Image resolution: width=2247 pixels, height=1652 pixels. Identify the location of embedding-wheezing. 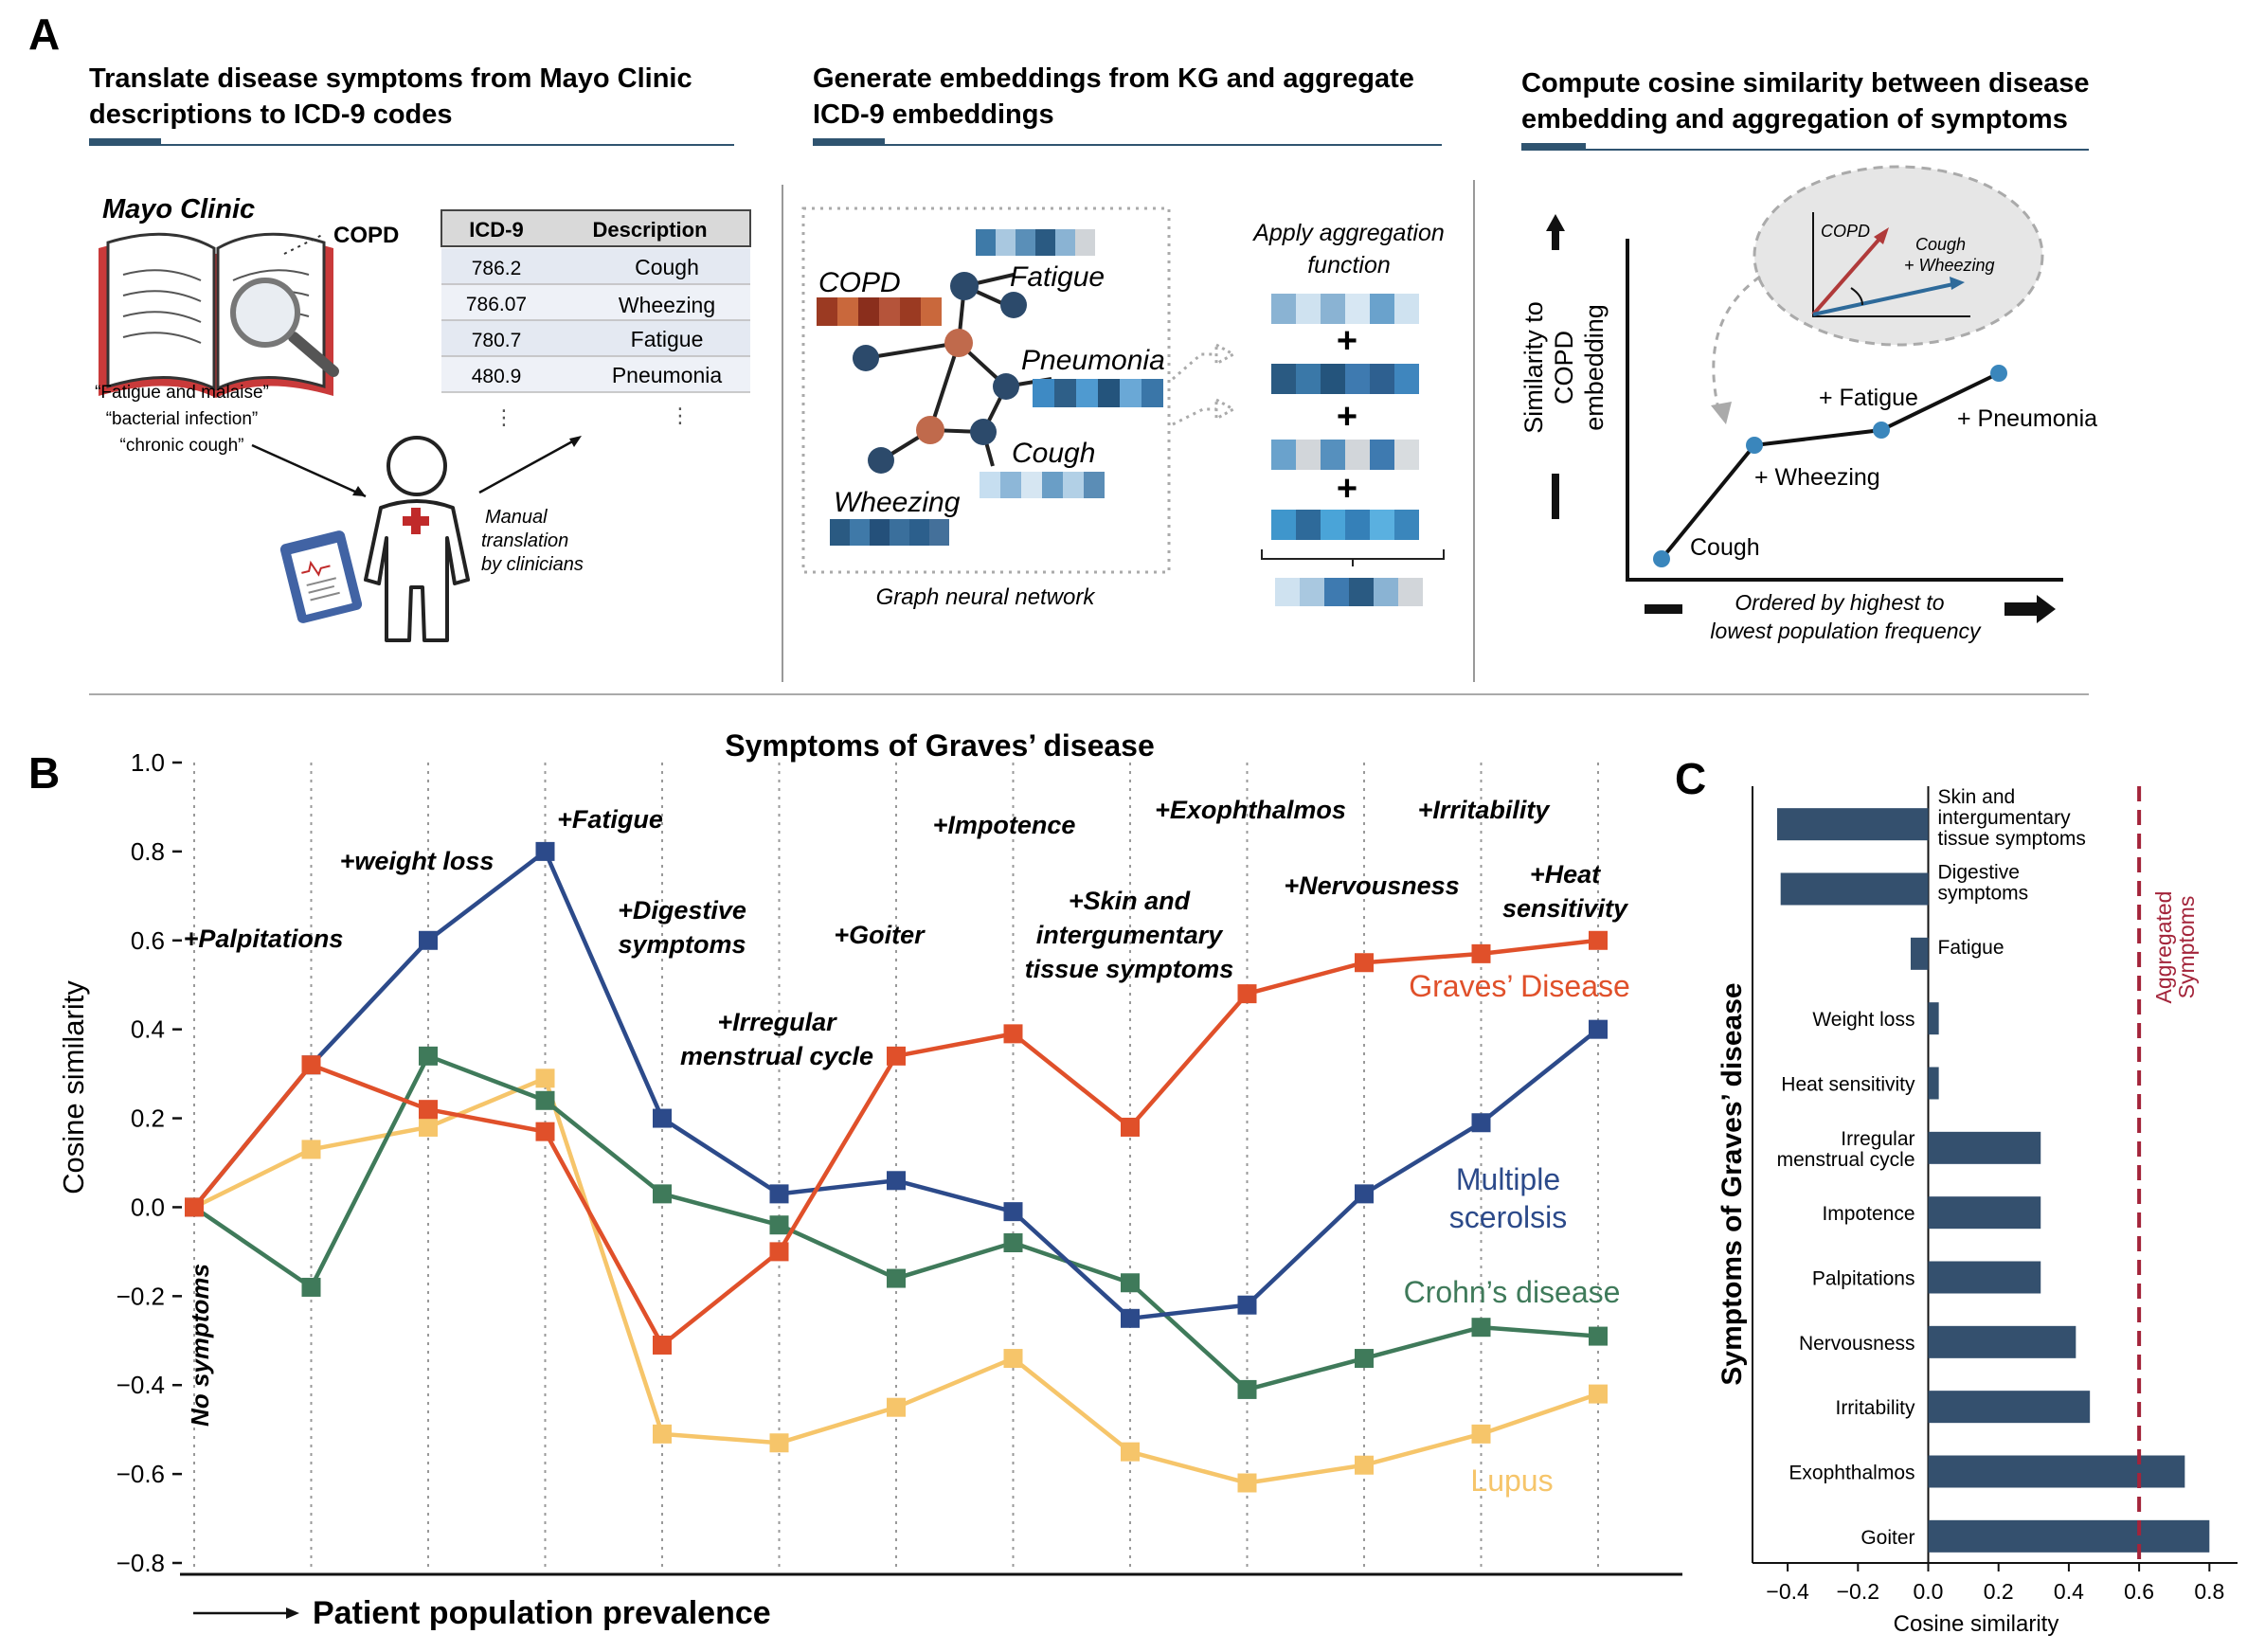
(889, 532).